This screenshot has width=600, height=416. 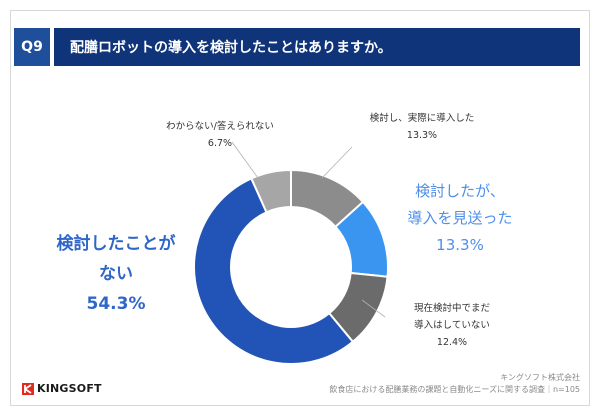 I want to click on kingsoft-logo: KINGSOFT, so click(x=62, y=388).